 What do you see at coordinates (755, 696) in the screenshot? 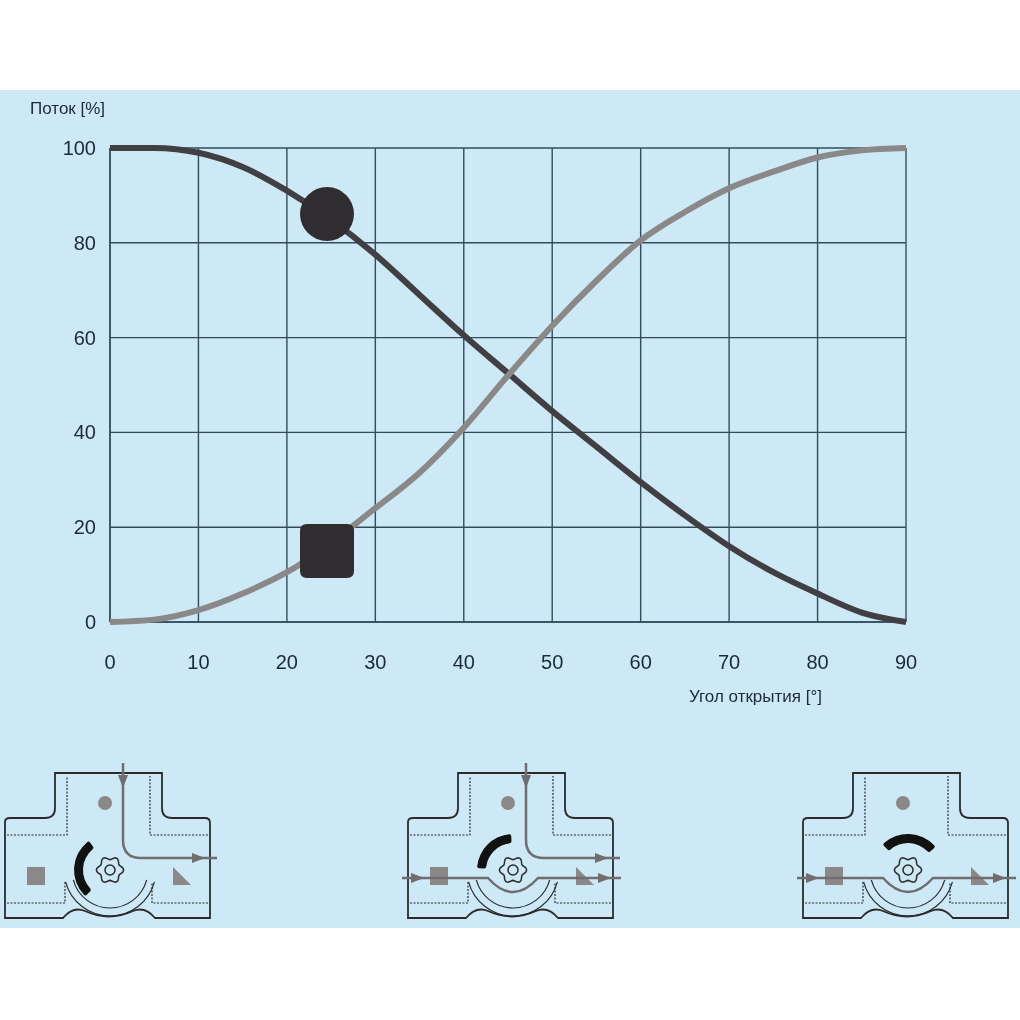
I see `x-axis-title: Угол открытия [°]` at bounding box center [755, 696].